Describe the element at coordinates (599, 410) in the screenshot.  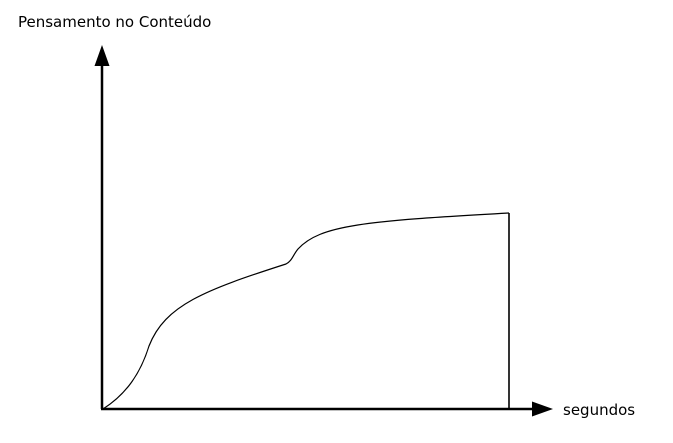
I see `x-axis-label: segundos` at that location.